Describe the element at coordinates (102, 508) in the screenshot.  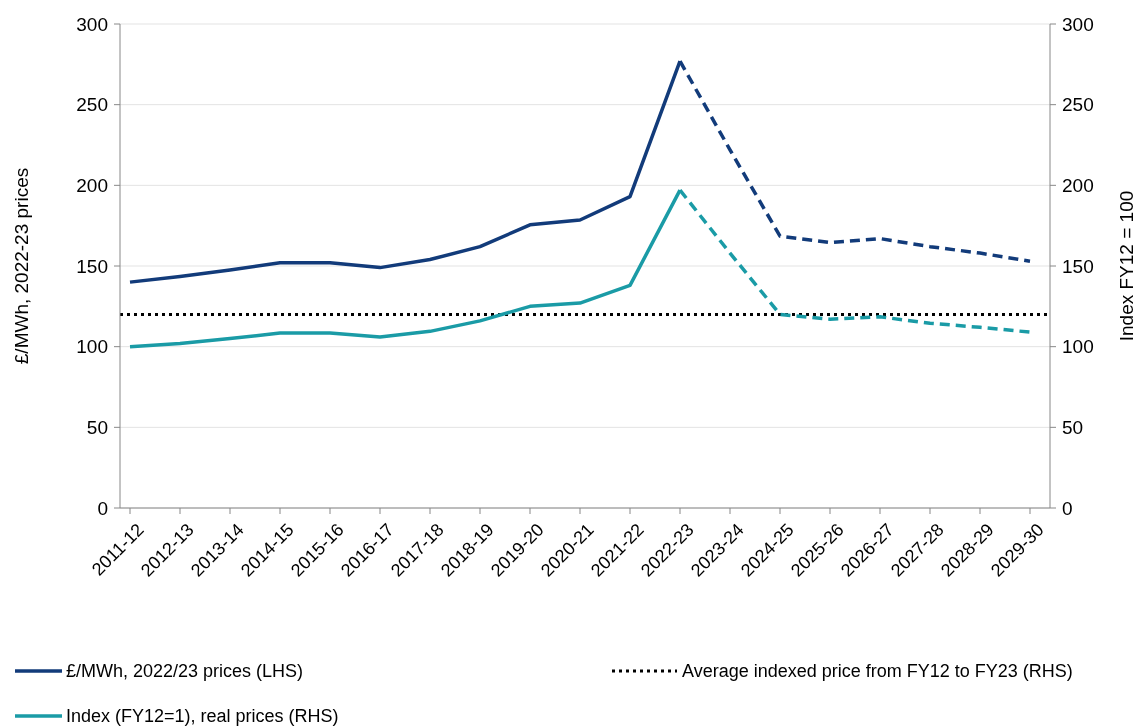
I see `y-tick-label: 0` at that location.